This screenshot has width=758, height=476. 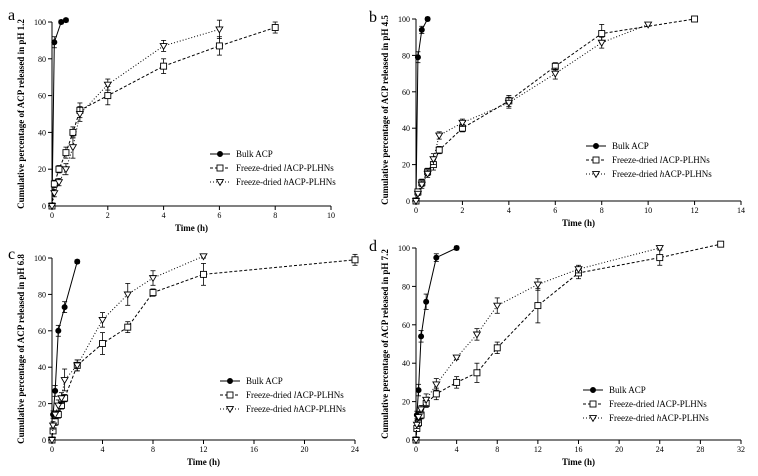 I want to click on x-tick-label: 24, so click(x=660, y=449).